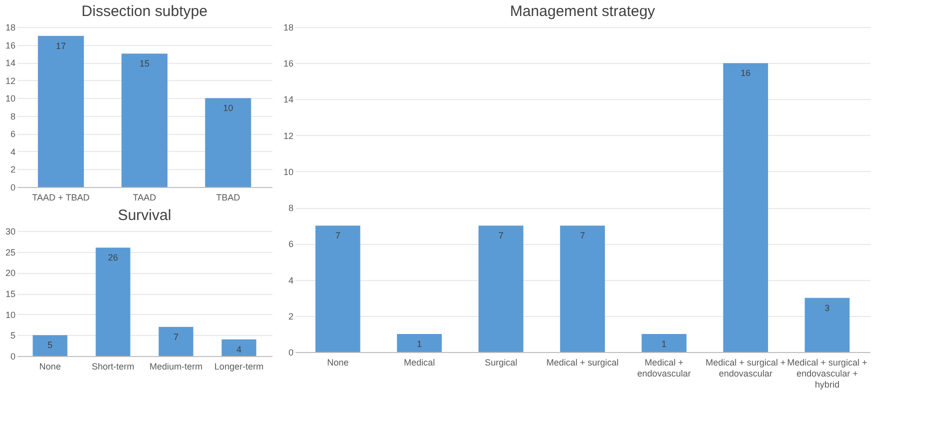 The width and height of the screenshot is (931, 423). What do you see at coordinates (582, 363) in the screenshot?
I see `x-tick-label: Medical + surgical` at bounding box center [582, 363].